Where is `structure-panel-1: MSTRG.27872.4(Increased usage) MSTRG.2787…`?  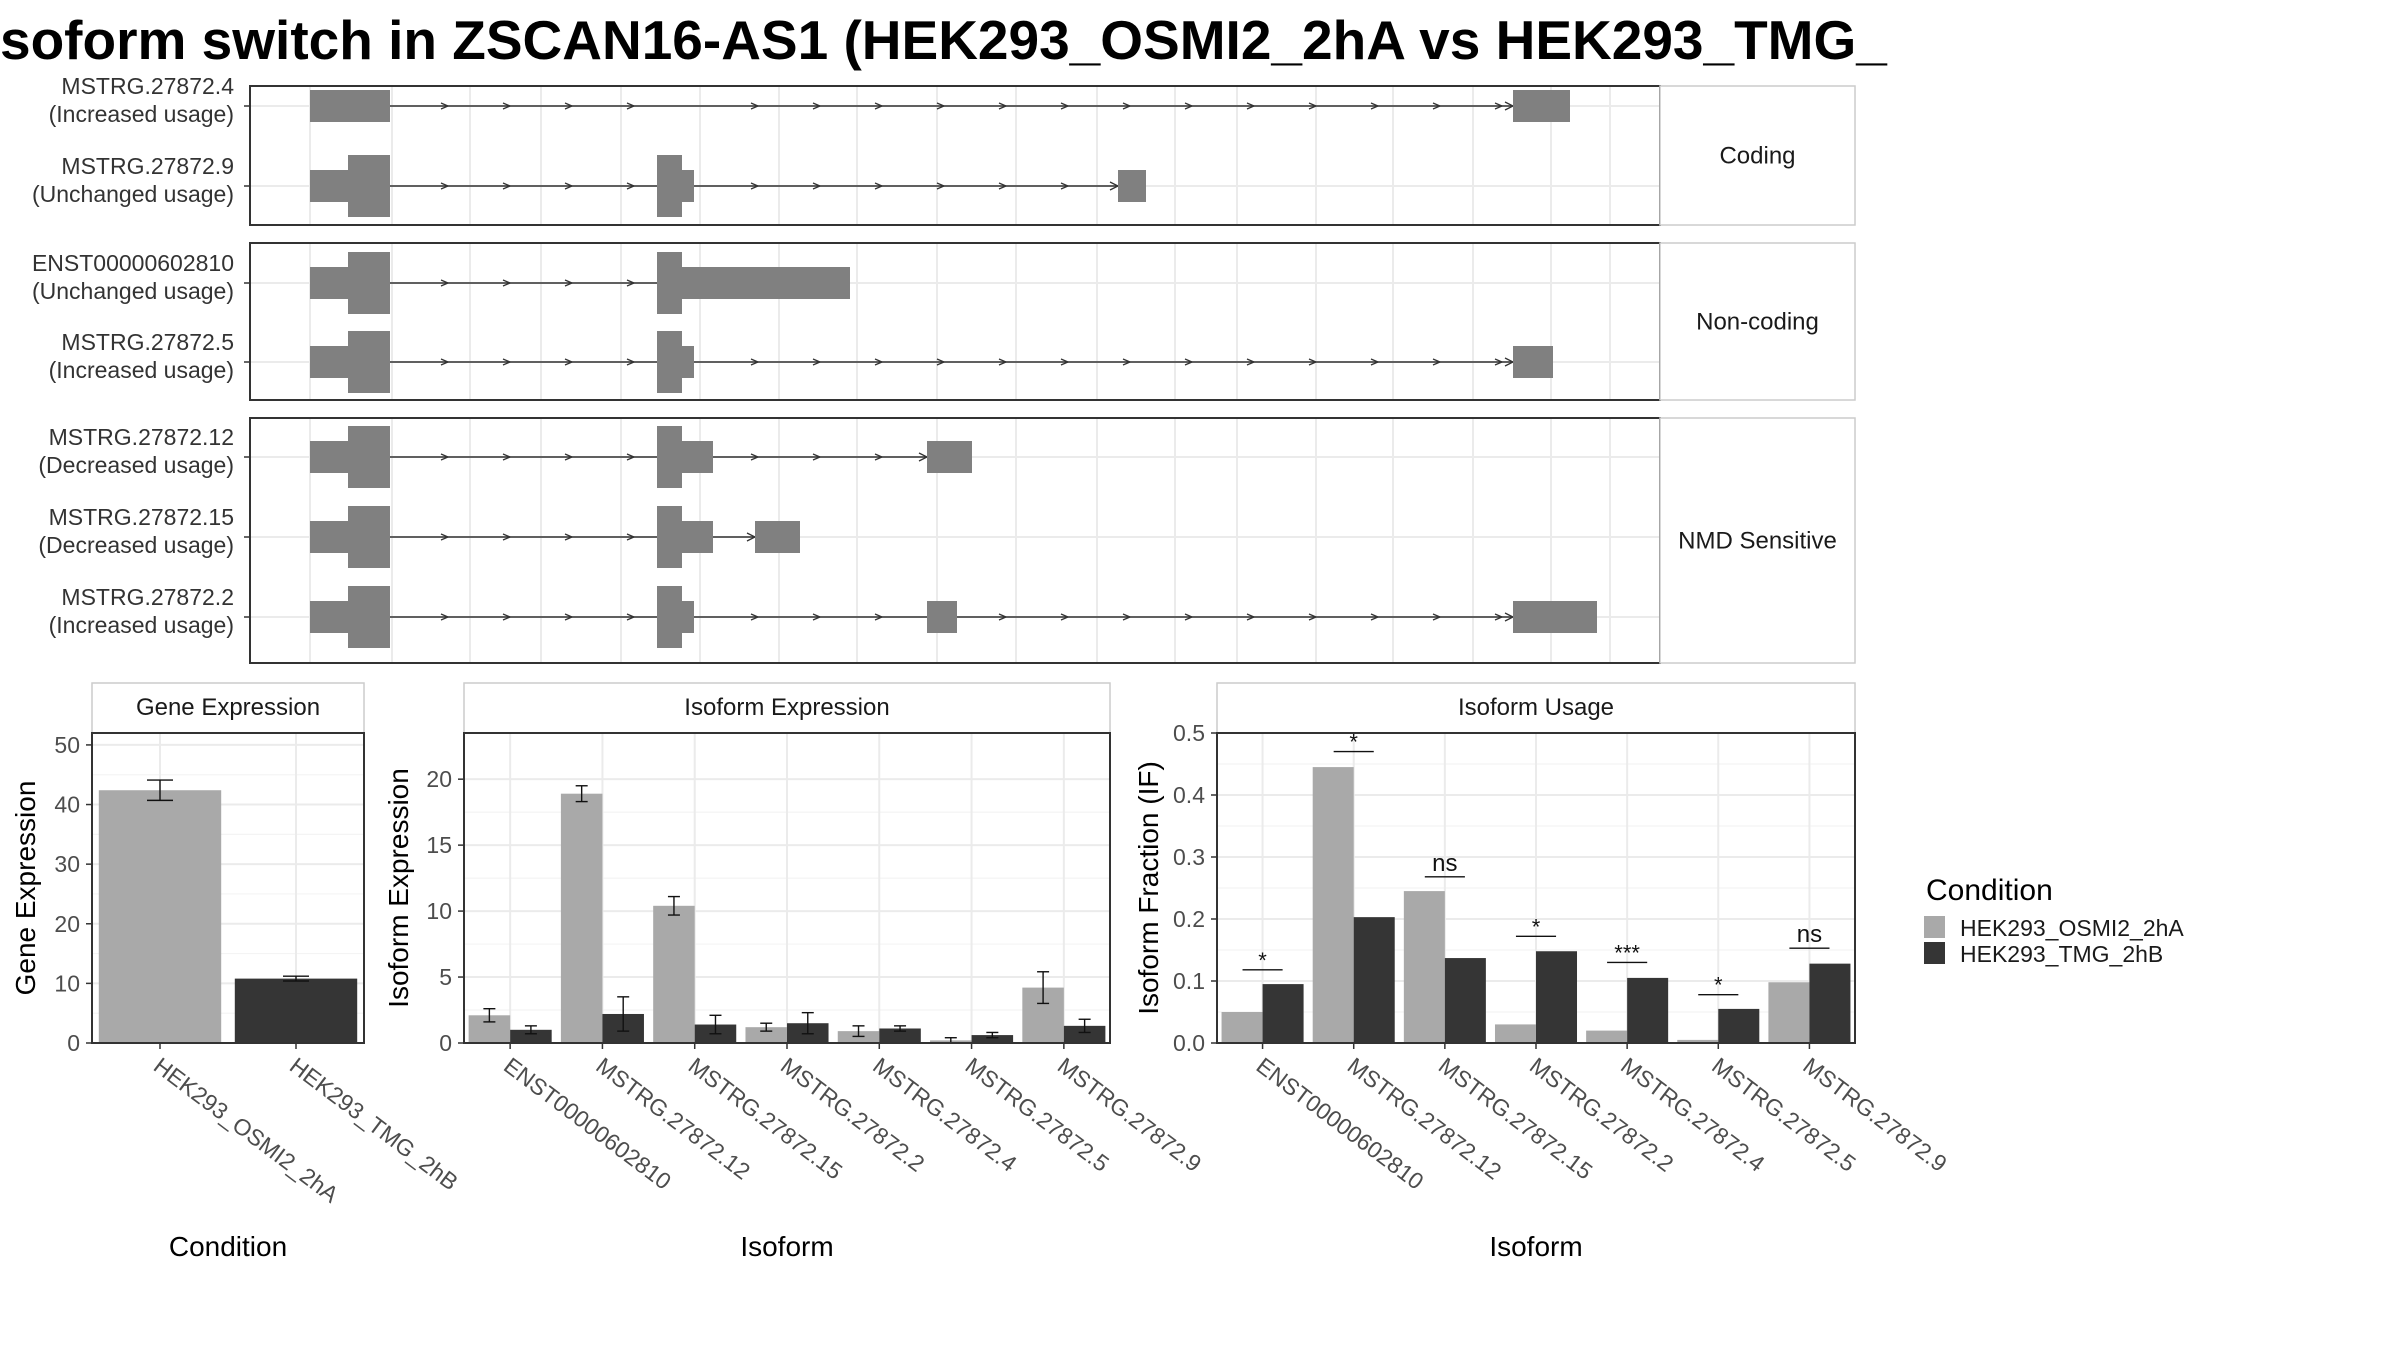 structure-panel-1: MSTRG.27872.4(Increased usage) MSTRG.2787… is located at coordinates (944, 149).